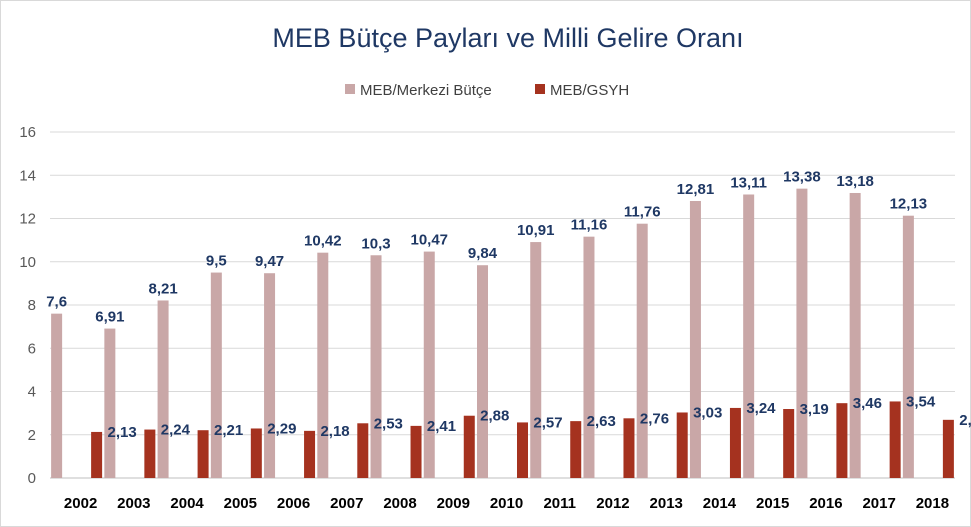  What do you see at coordinates (122, 432) in the screenshot?
I see `data-label-meb-gsyh: 2,13` at bounding box center [122, 432].